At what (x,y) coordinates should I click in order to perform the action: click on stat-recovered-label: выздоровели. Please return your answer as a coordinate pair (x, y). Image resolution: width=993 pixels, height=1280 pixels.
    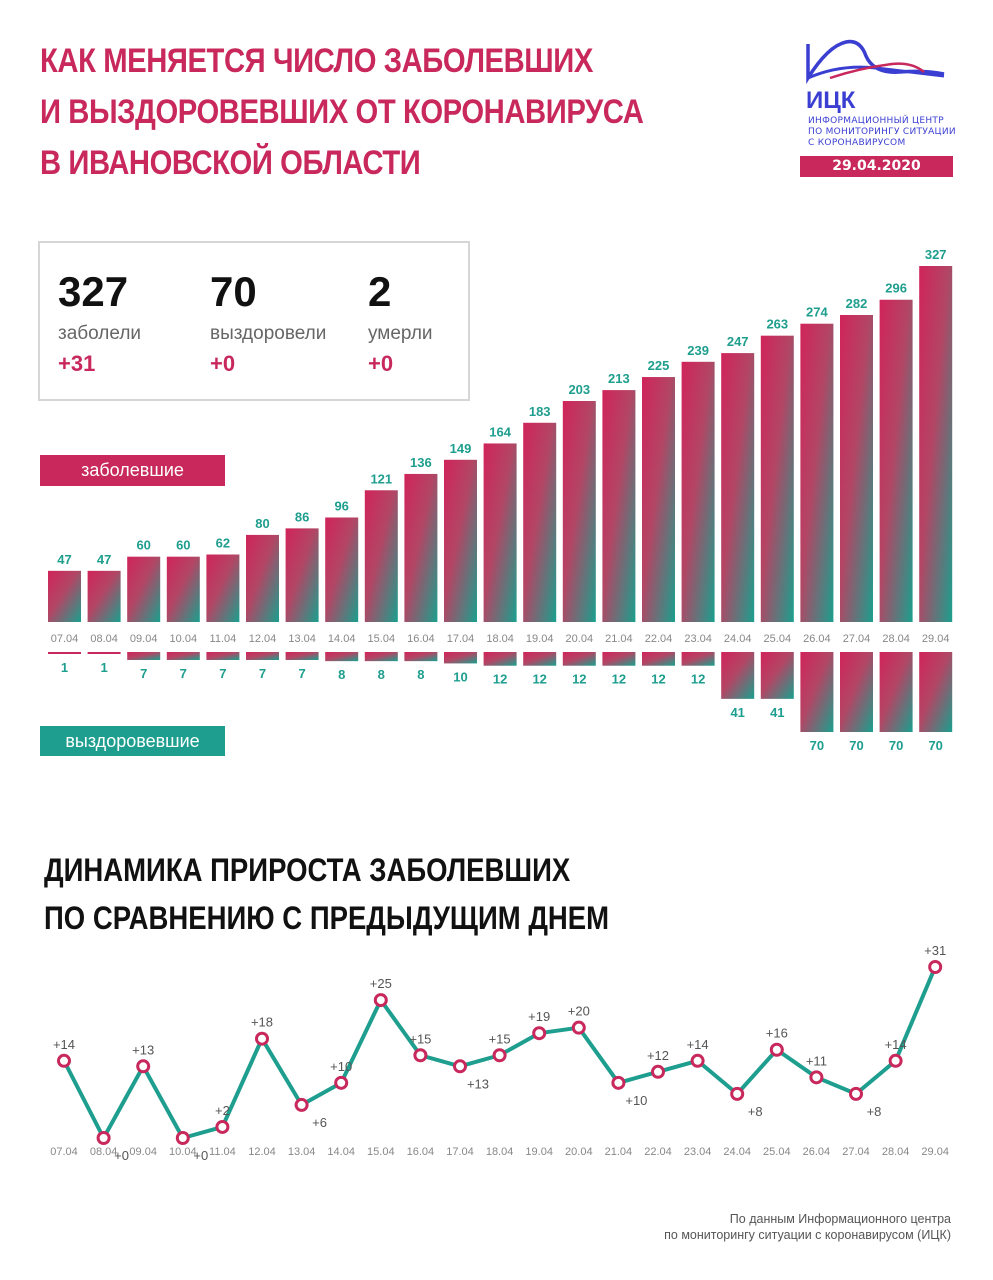
    Looking at the image, I should click on (268, 333).